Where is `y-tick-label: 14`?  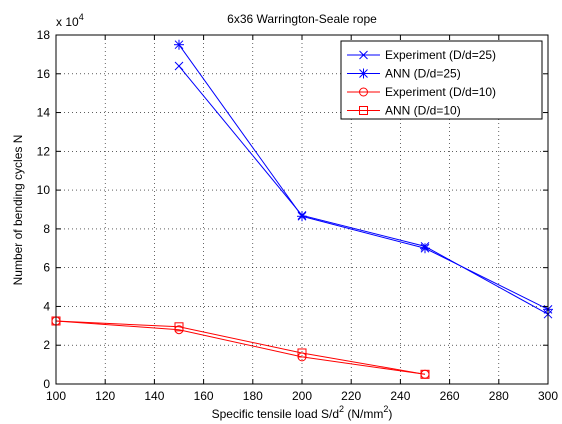 y-tick-label: 14 is located at coordinates (44, 113).